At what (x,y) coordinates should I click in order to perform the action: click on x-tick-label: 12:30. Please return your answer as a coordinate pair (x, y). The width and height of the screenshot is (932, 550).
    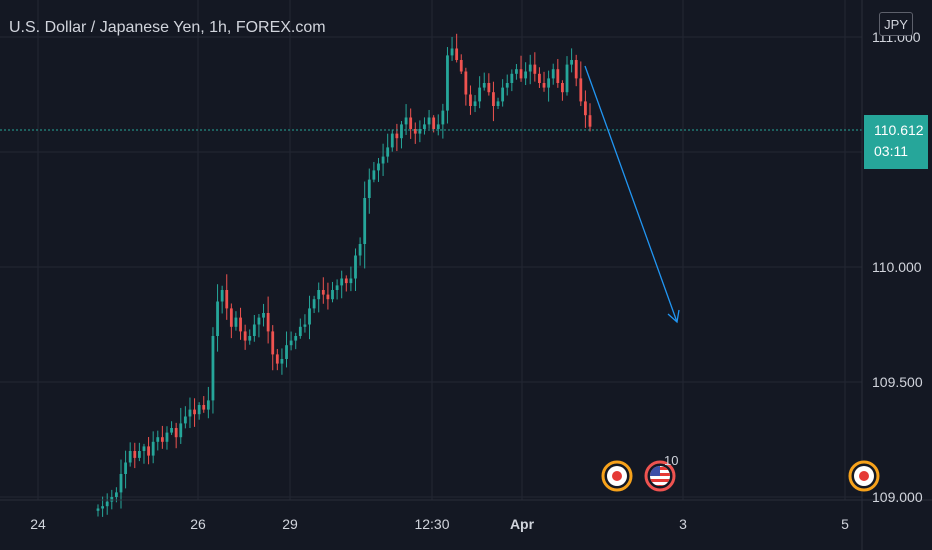
    Looking at the image, I should click on (431, 524).